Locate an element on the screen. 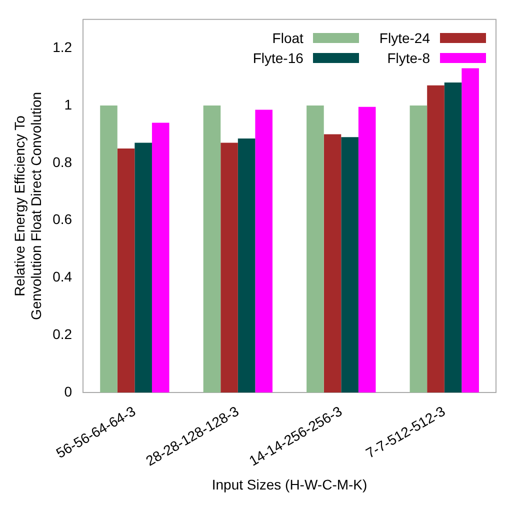 This screenshot has height=506, width=508. y-tick-label: 0.8 is located at coordinates (62, 162).